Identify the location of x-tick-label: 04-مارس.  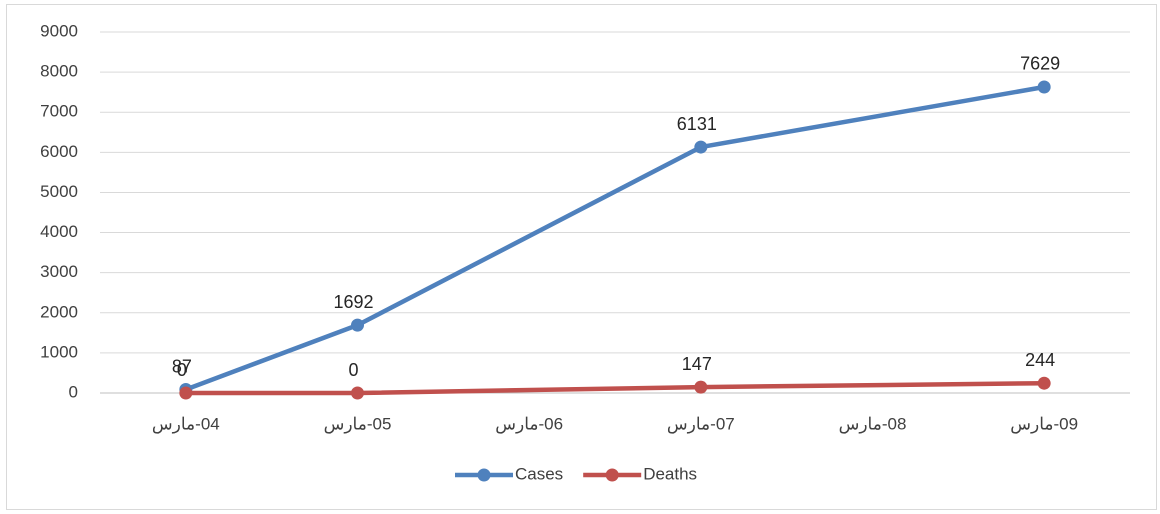
(186, 424).